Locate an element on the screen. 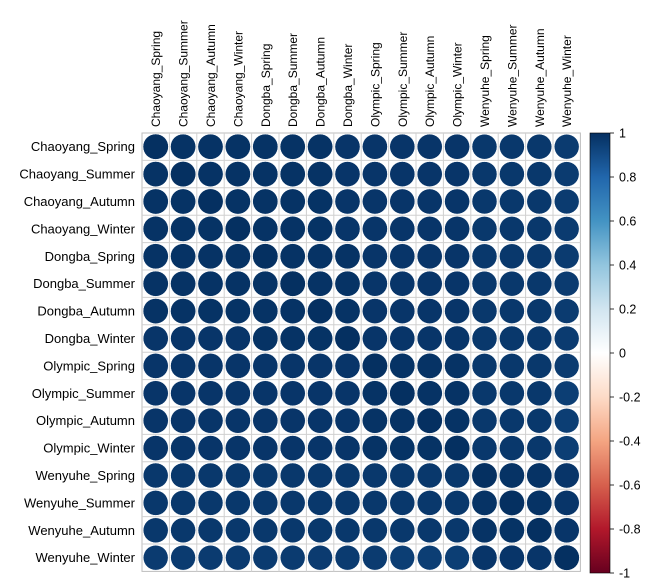 This screenshot has width=663, height=584. column-label: Wenyuhe_Autumn is located at coordinates (540, 77).